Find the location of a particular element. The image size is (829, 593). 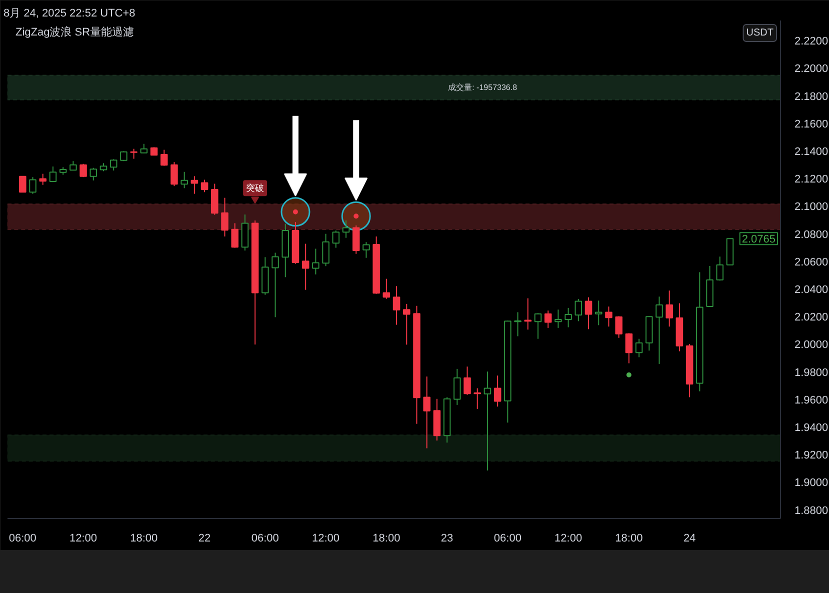

y-tick-label: 2.1800 is located at coordinates (811, 96).